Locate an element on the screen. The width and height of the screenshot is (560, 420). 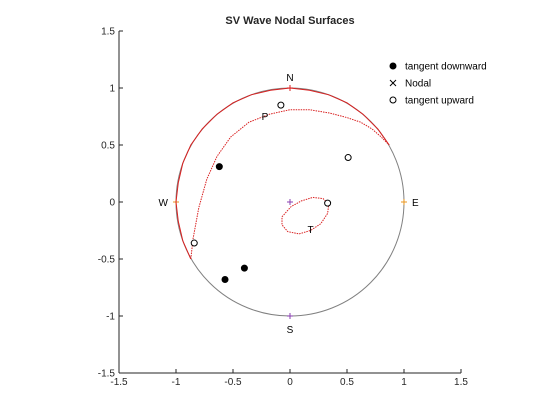
direction-label-w: W is located at coordinates (164, 203).